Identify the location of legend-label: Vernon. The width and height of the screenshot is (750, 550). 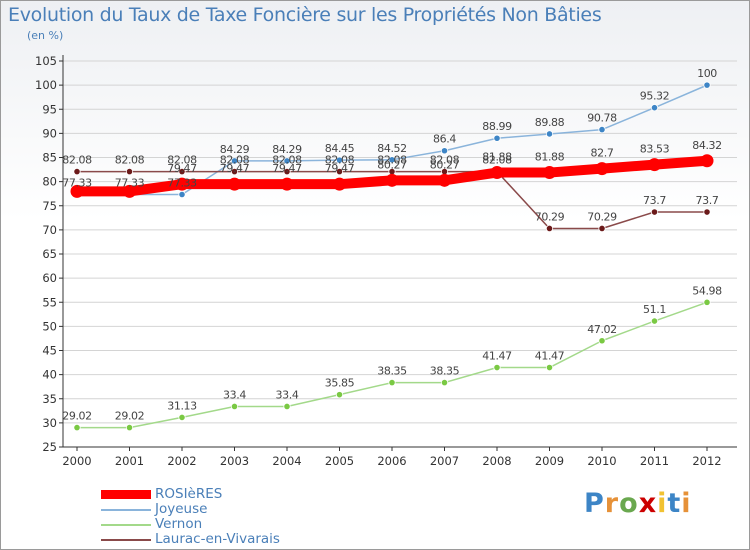
(179, 524).